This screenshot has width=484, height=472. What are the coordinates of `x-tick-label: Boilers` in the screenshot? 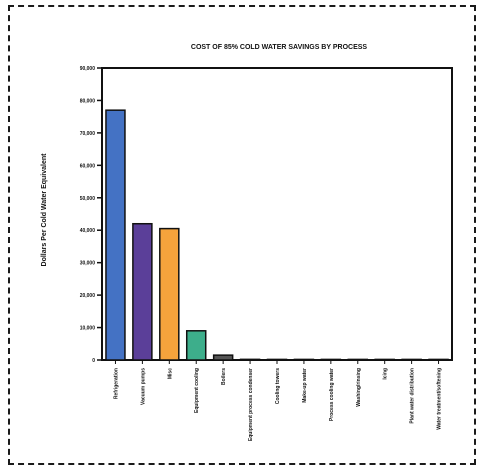 It's located at (224, 376).